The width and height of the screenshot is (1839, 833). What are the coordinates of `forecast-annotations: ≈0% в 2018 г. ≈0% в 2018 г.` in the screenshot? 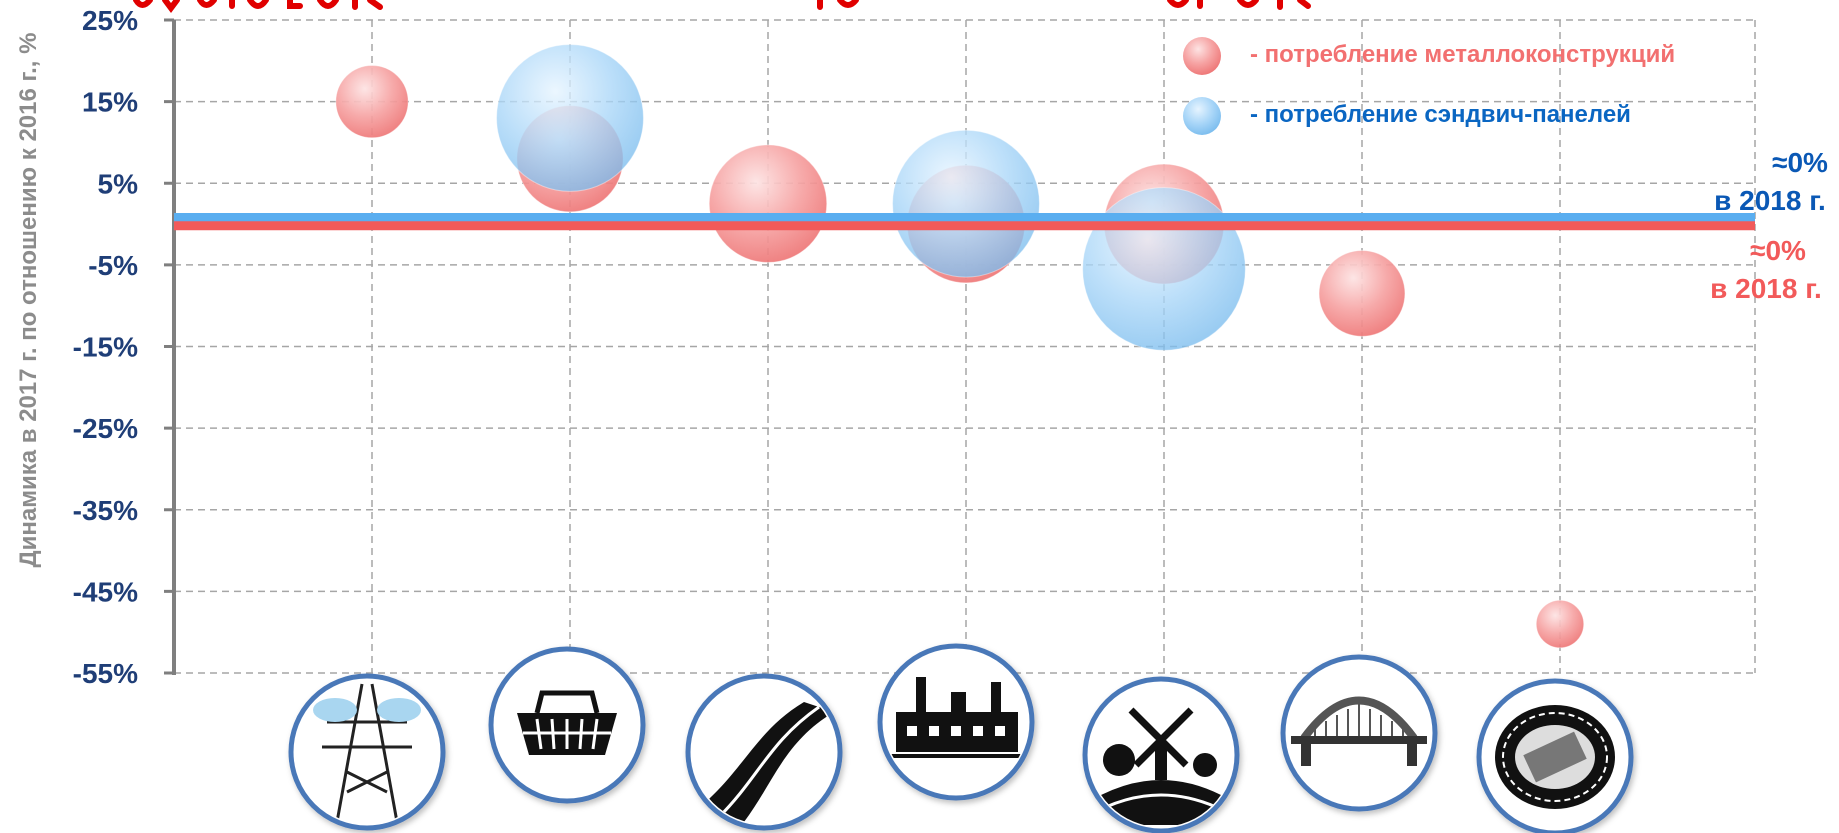 It's located at (1769, 225).